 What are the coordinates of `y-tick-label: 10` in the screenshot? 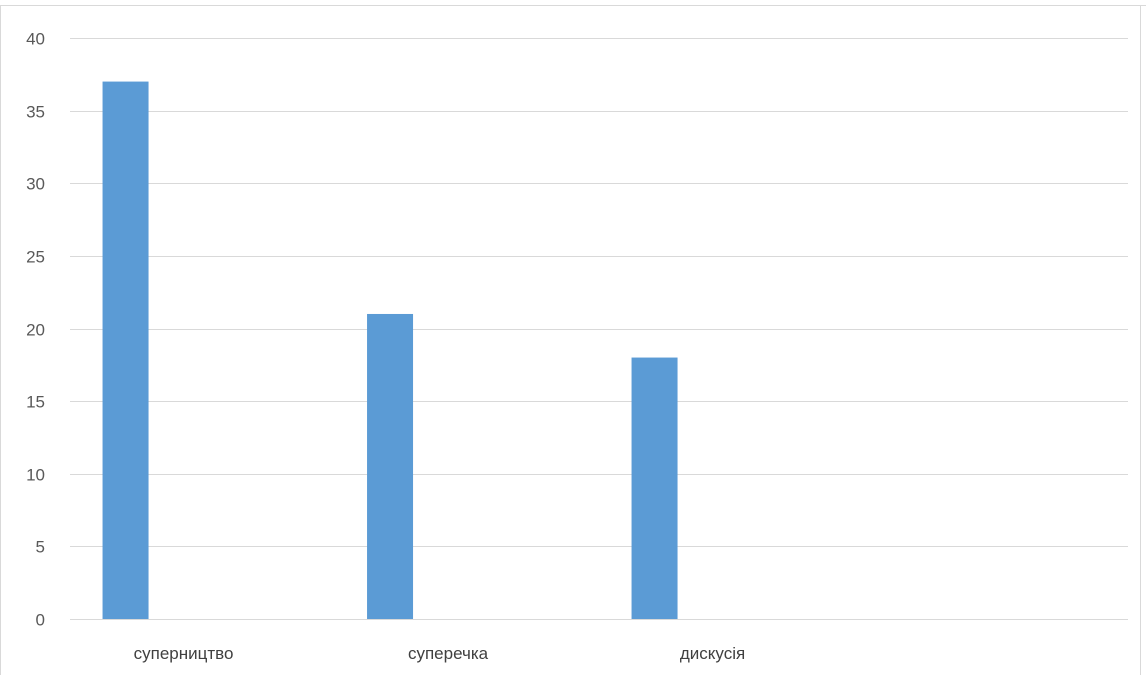 It's located at (35, 475).